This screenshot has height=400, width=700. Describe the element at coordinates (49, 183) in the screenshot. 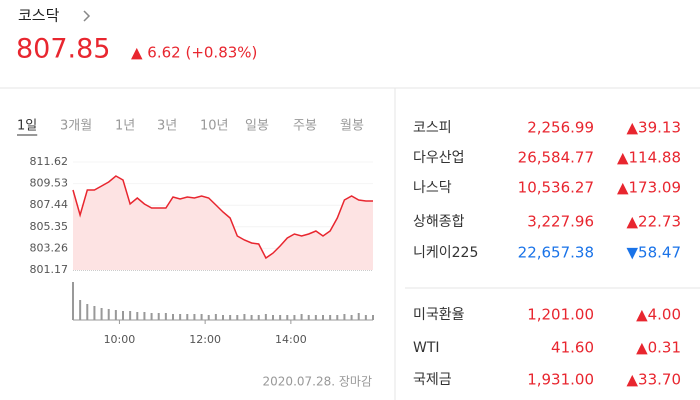

I see `y-tick-label: 809.53` at that location.